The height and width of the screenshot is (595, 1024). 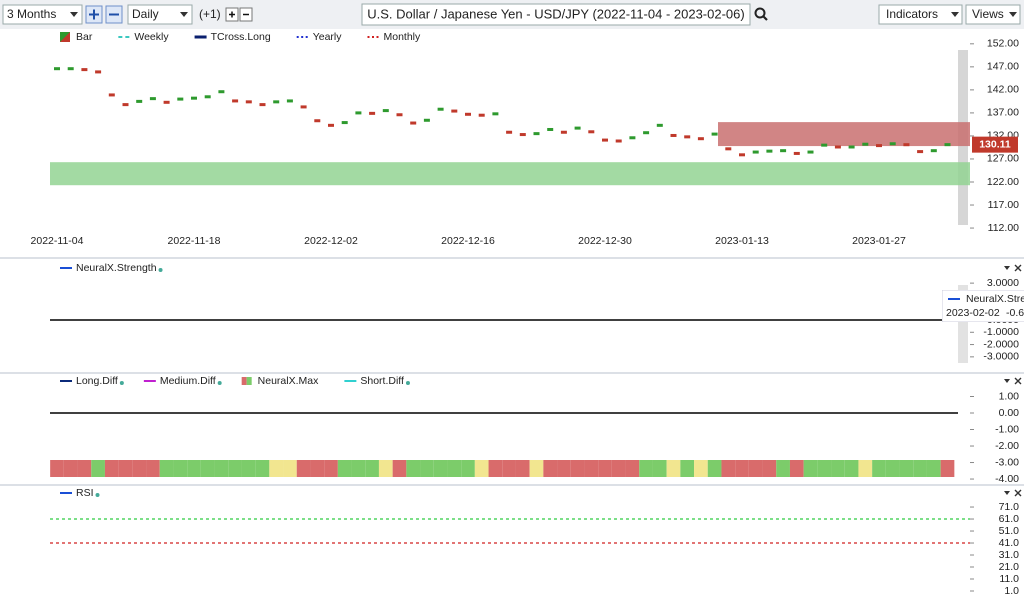 I want to click on offset-text: (+1), so click(x=210, y=14).